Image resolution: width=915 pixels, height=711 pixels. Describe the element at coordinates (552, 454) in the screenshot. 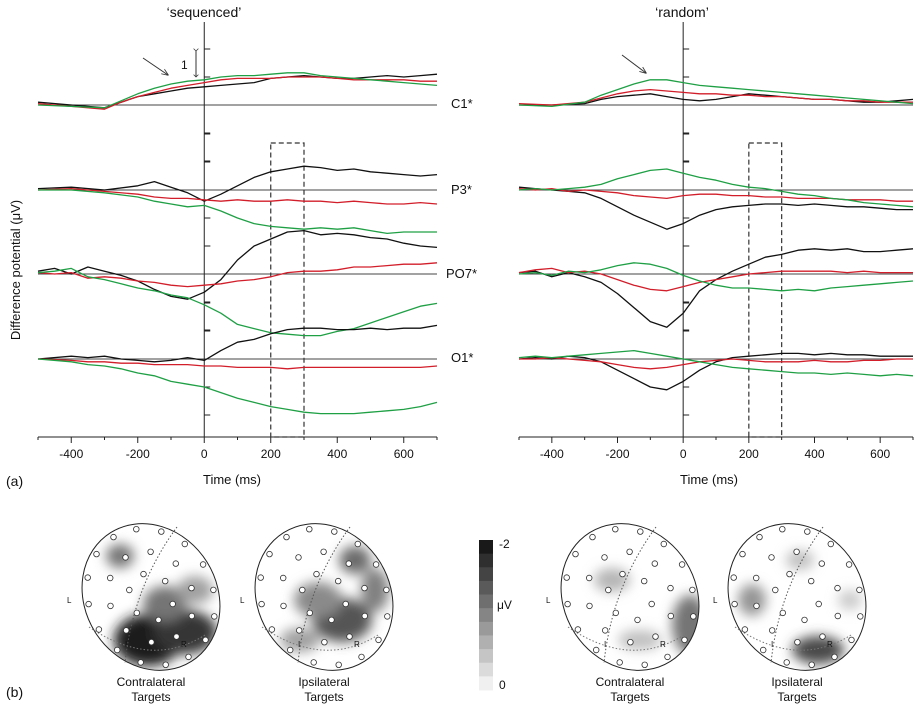

I see `x-tick-label: -400` at that location.